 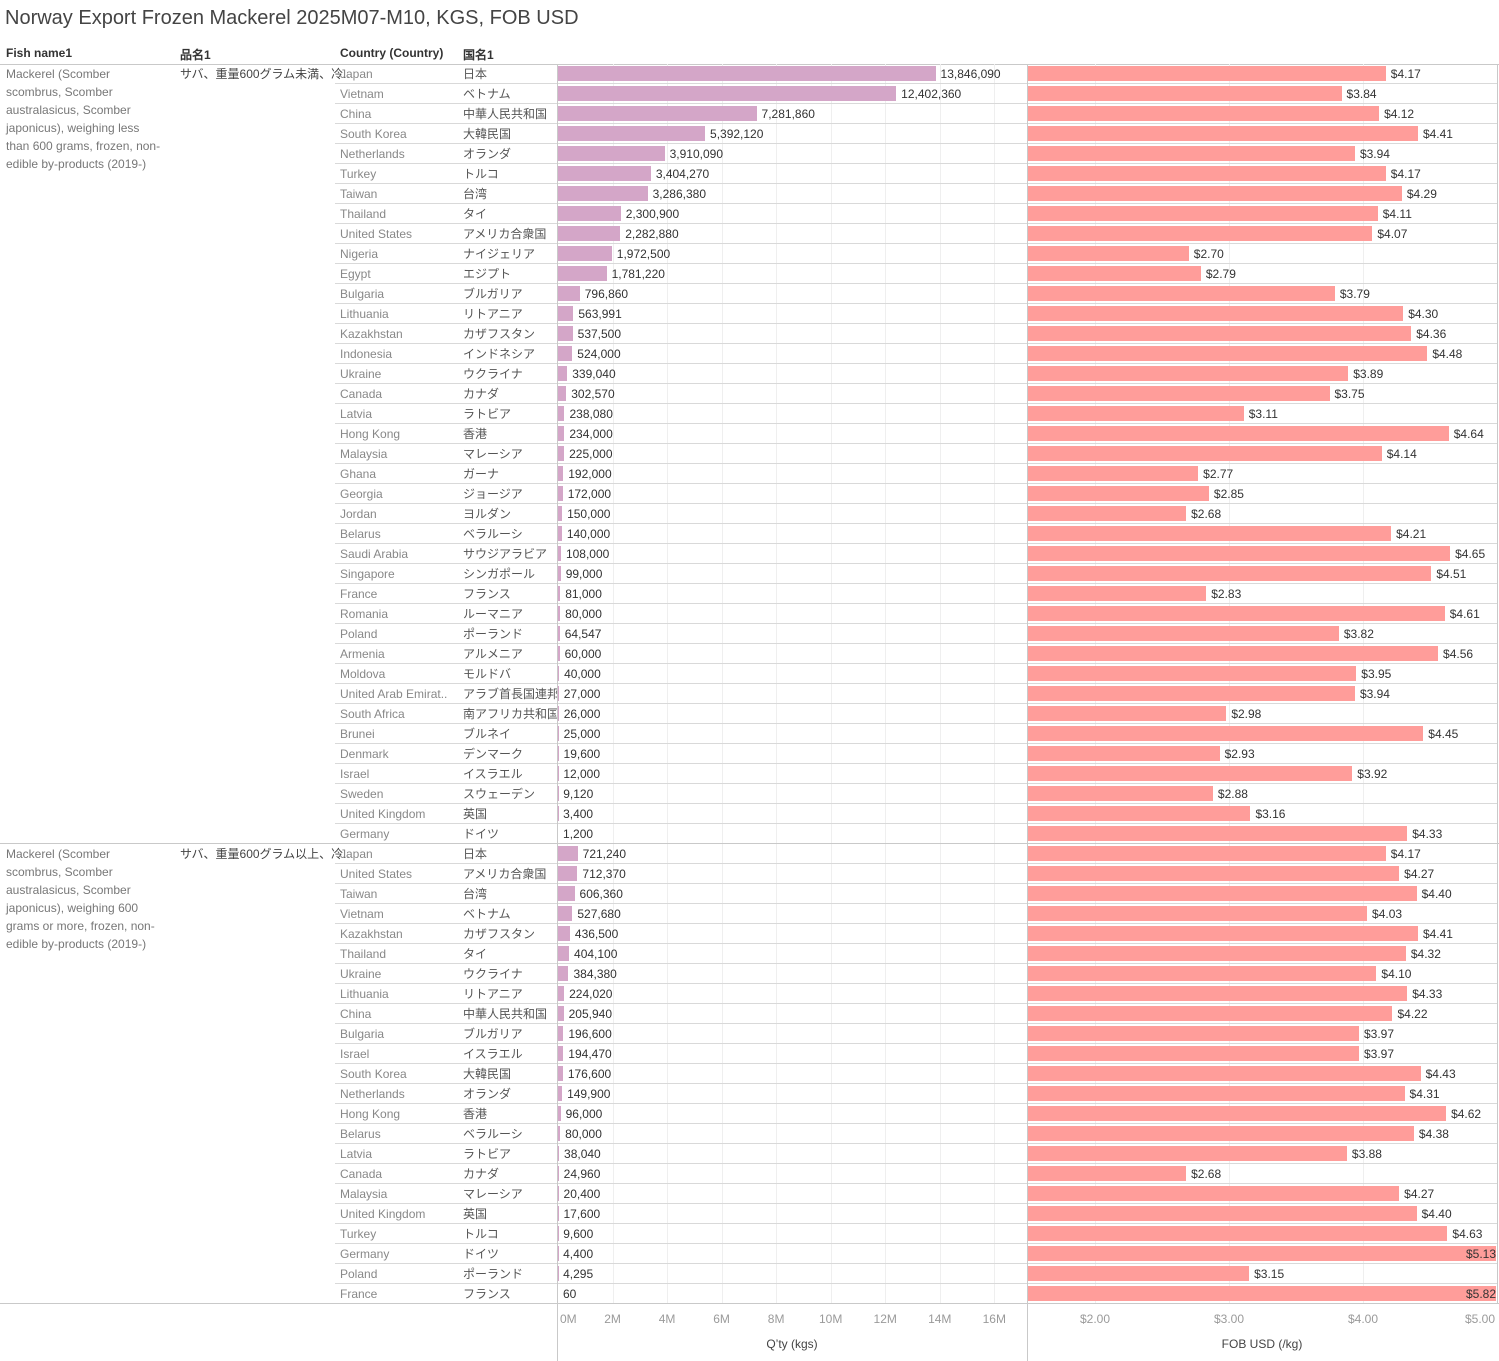 I want to click on column-header-country-jp: 国名1, so click(x=478, y=55).